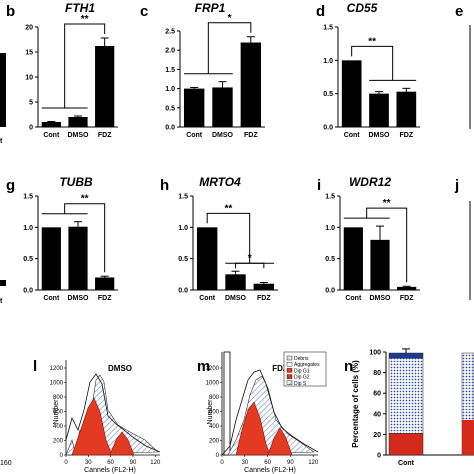 The height and width of the screenshot is (474, 474). What do you see at coordinates (155, 463) in the screenshot?
I see `flow-xtick-label: 120` at bounding box center [155, 463].